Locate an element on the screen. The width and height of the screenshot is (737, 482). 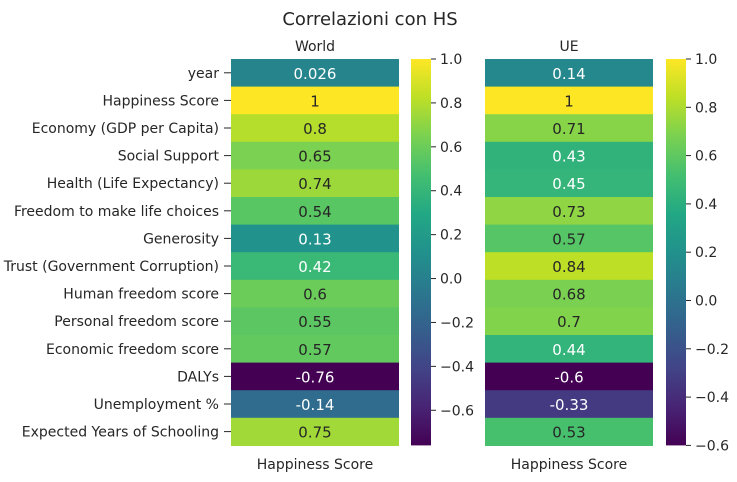
cell-value-label: 0.14 is located at coordinates (568, 74).